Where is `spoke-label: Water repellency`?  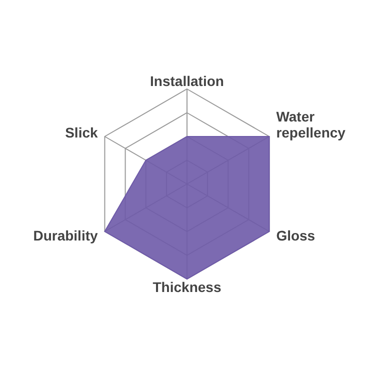 spoke-label: Water repellency is located at coordinates (311, 124).